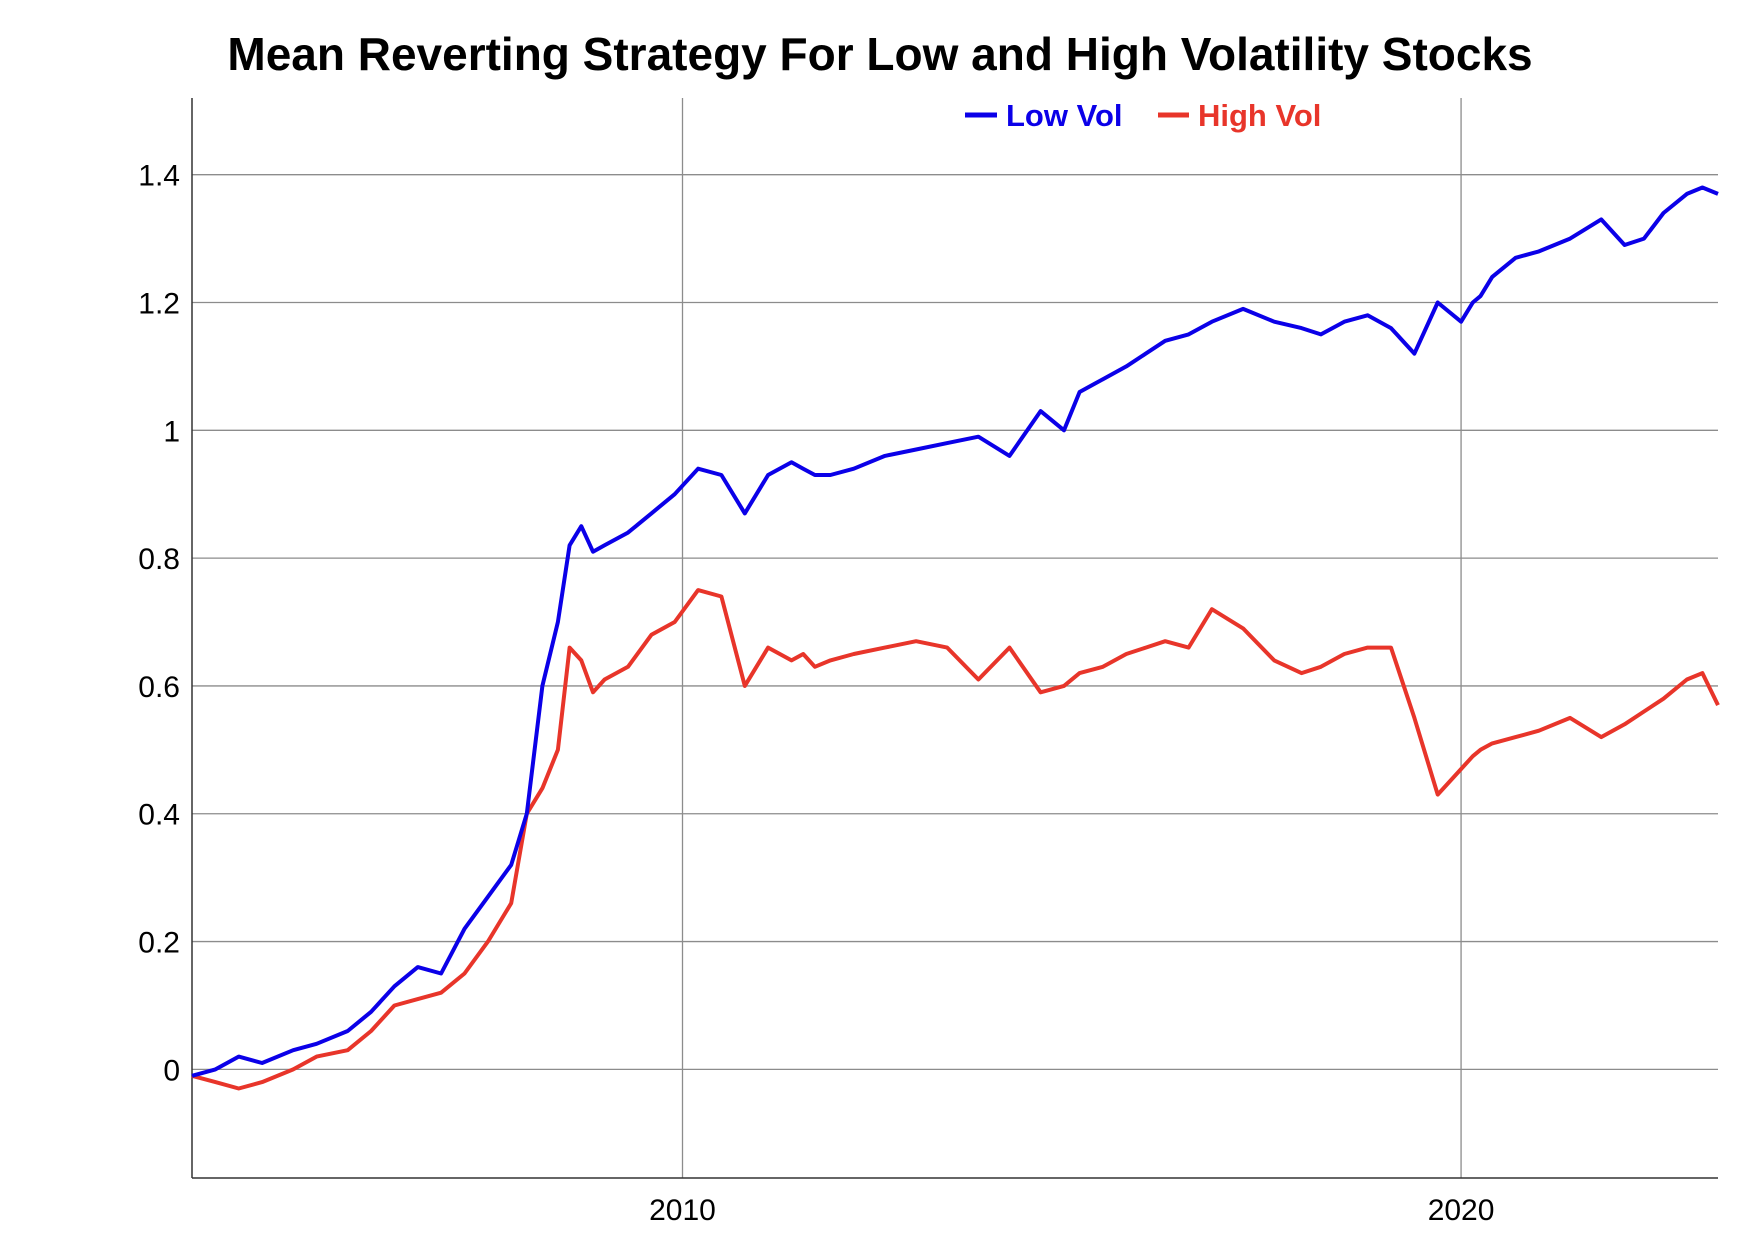 Image resolution: width=1746 pixels, height=1246 pixels. Describe the element at coordinates (159, 815) in the screenshot. I see `y-tick-label: 0.4` at that location.